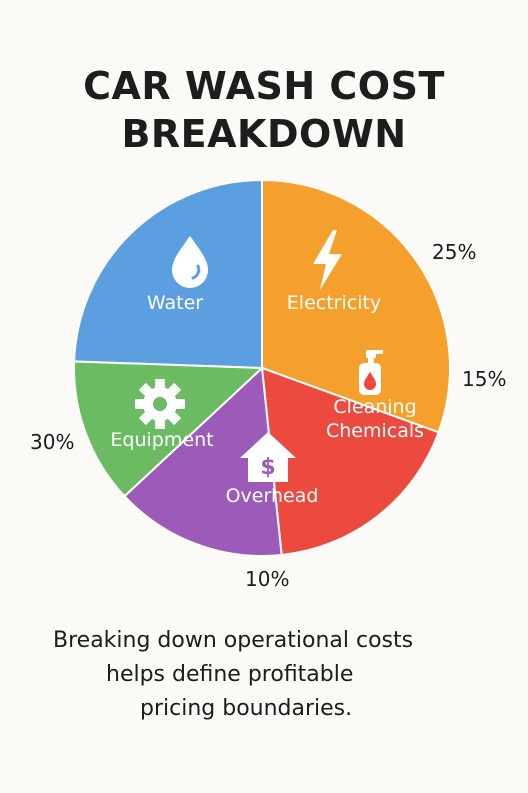 This screenshot has width=528, height=793. What do you see at coordinates (264, 86) in the screenshot?
I see `chart-title-line-1: CAR WASH COST` at bounding box center [264, 86].